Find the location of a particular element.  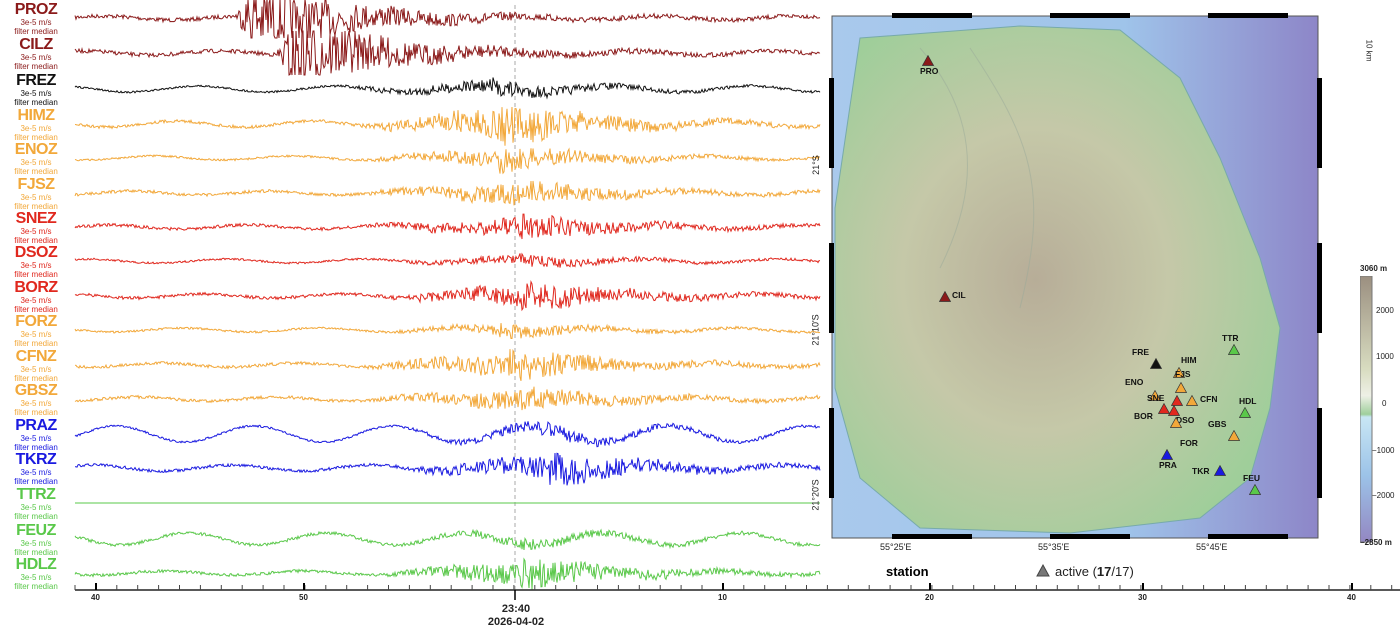

trace-frez is located at coordinates (447, 88).